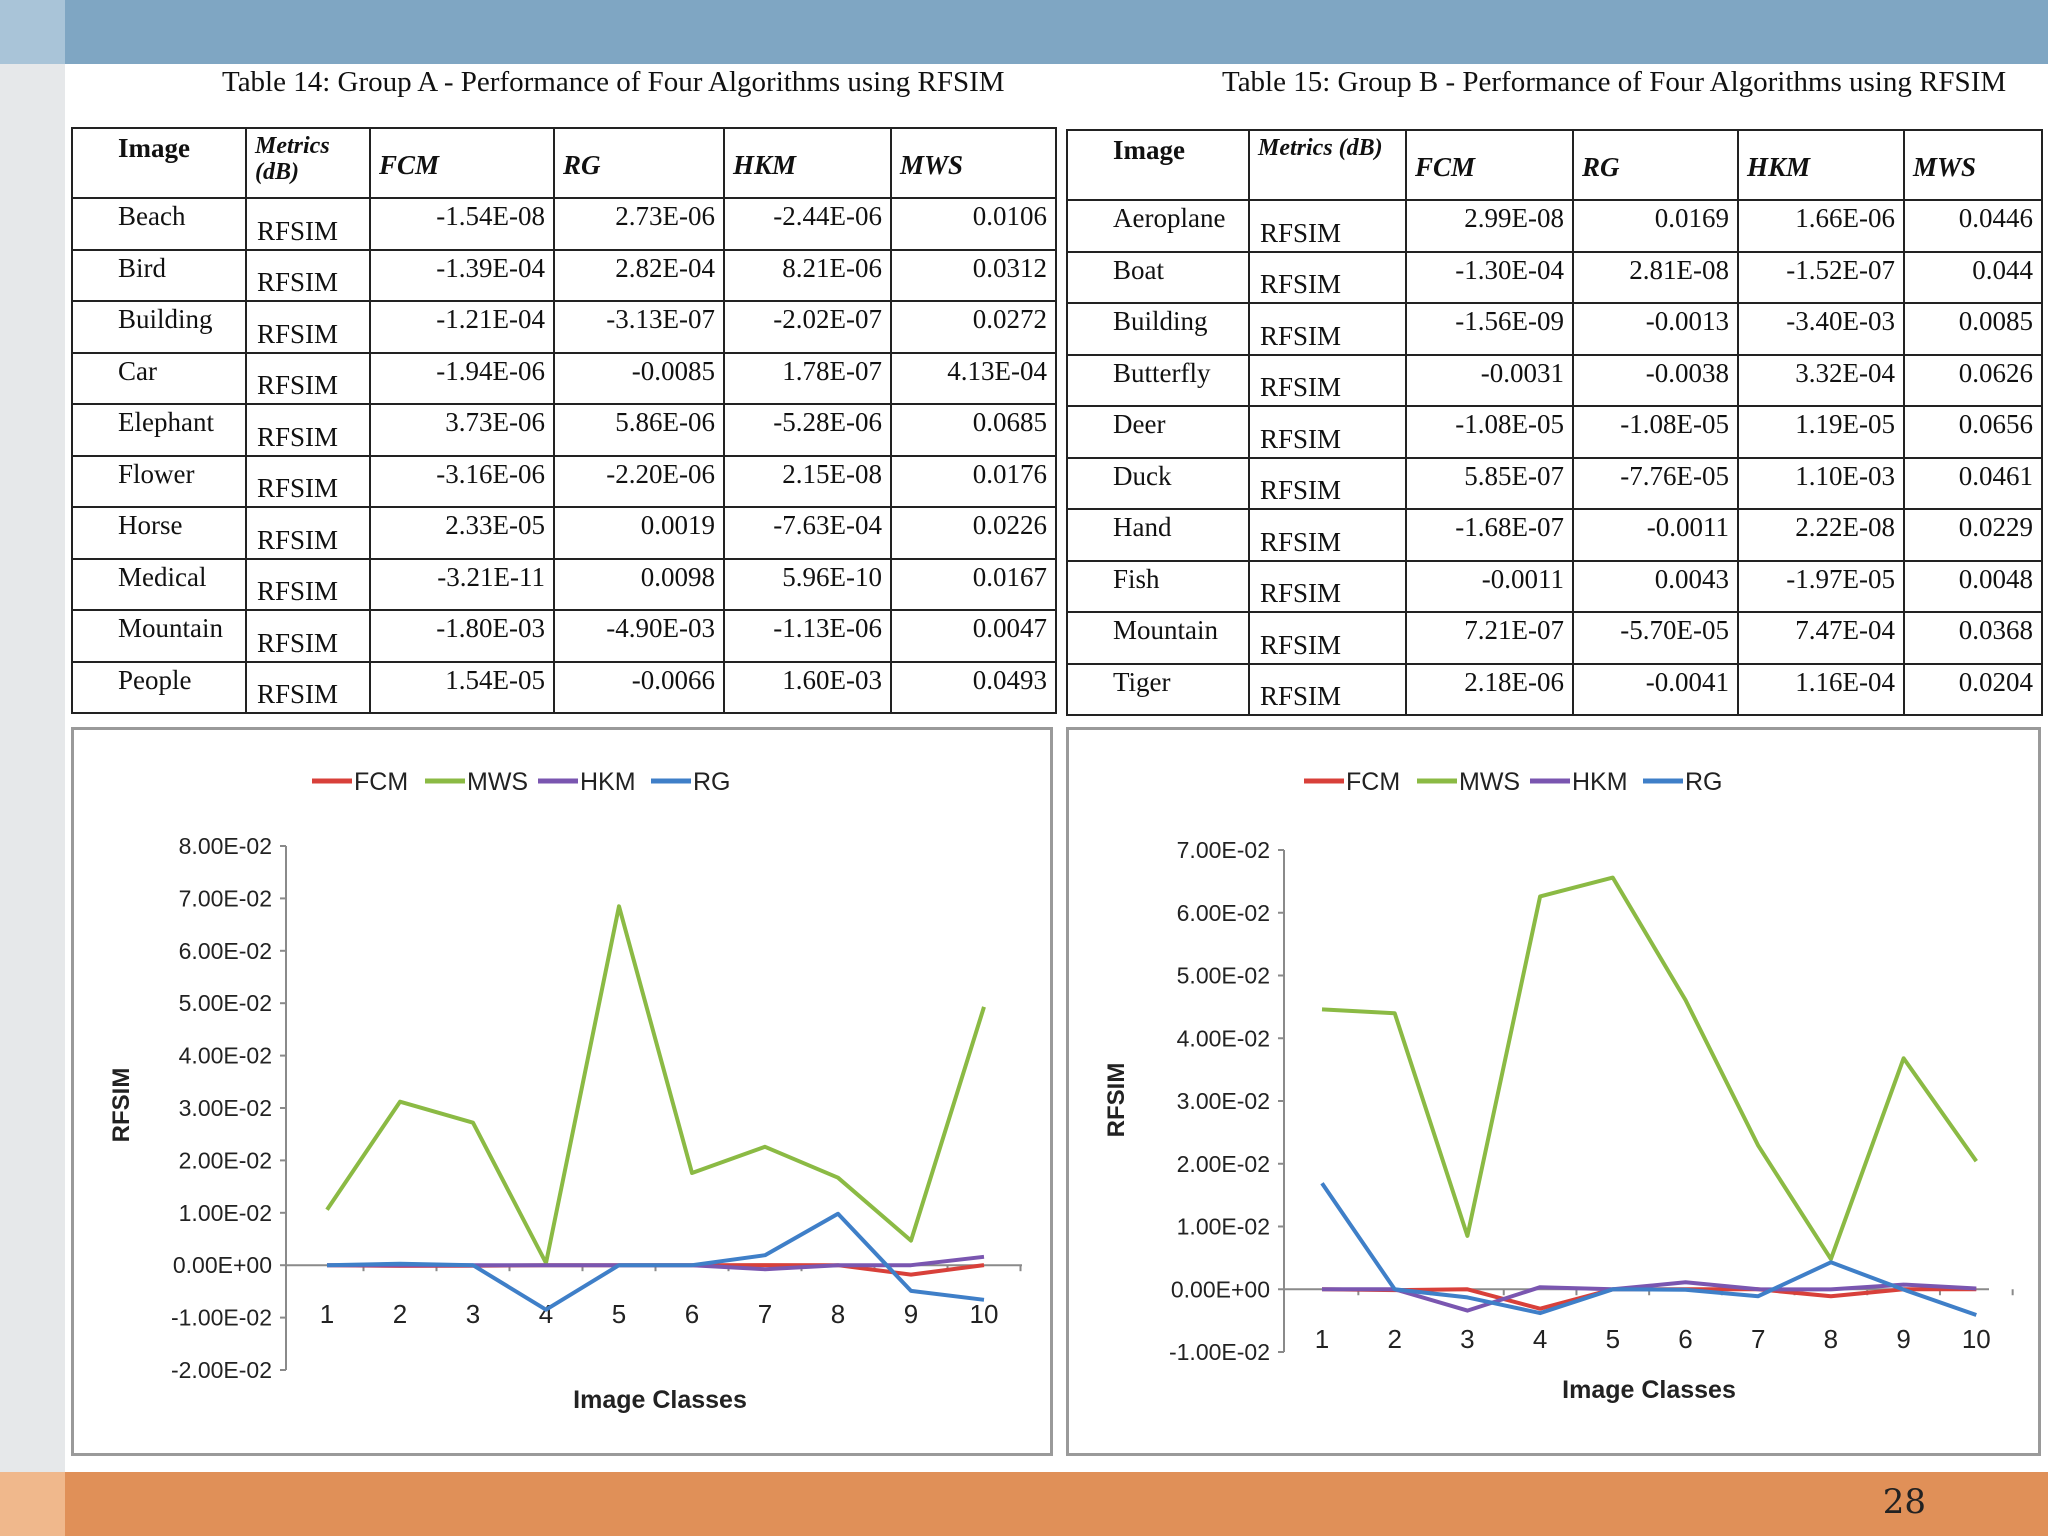 The width and height of the screenshot is (2048, 1536). I want to click on y-tick-label: 7.00E-02, so click(225, 898).